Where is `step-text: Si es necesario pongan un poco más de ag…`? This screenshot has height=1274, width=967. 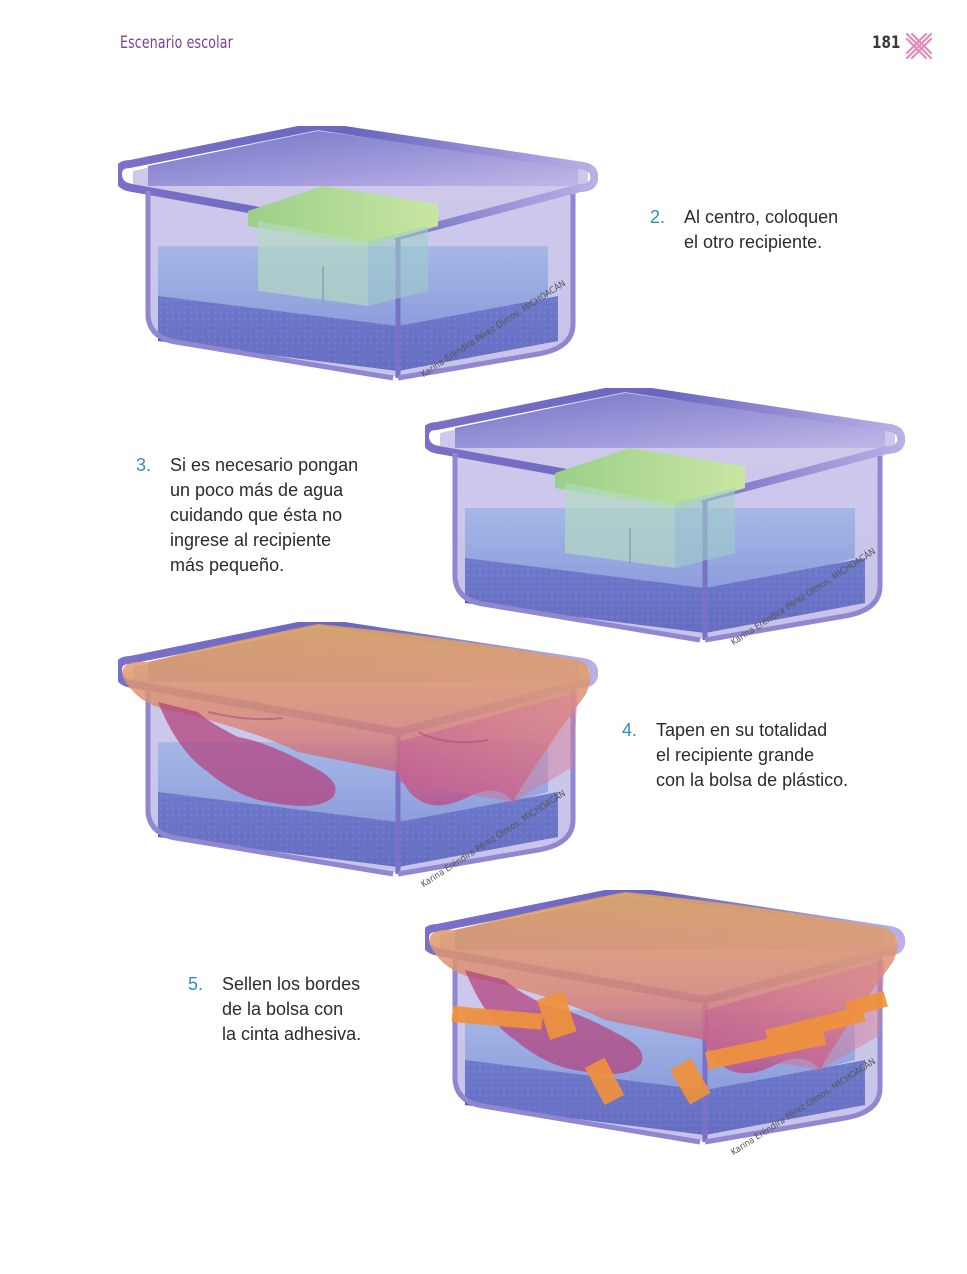
step-text: Si es necesario pongan un poco más de ag… is located at coordinates (264, 515).